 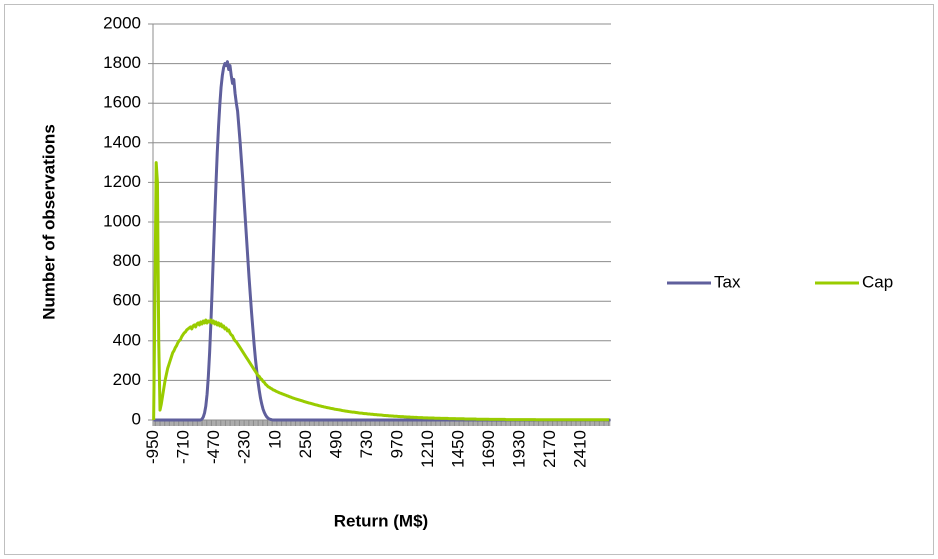 What do you see at coordinates (127, 339) in the screenshot?
I see `y-tick-label: 400` at bounding box center [127, 339].